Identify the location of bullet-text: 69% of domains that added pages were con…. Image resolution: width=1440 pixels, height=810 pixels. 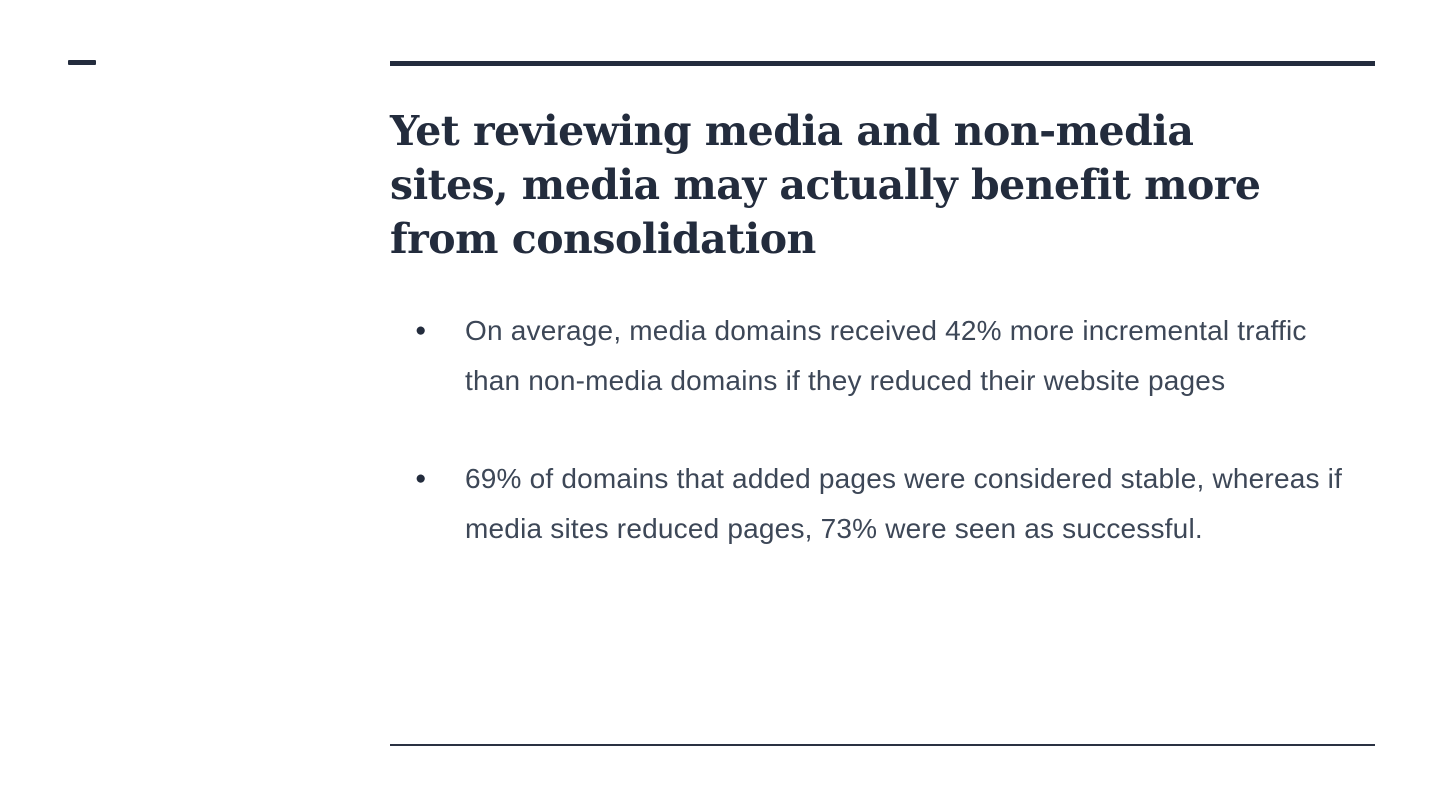
(904, 503).